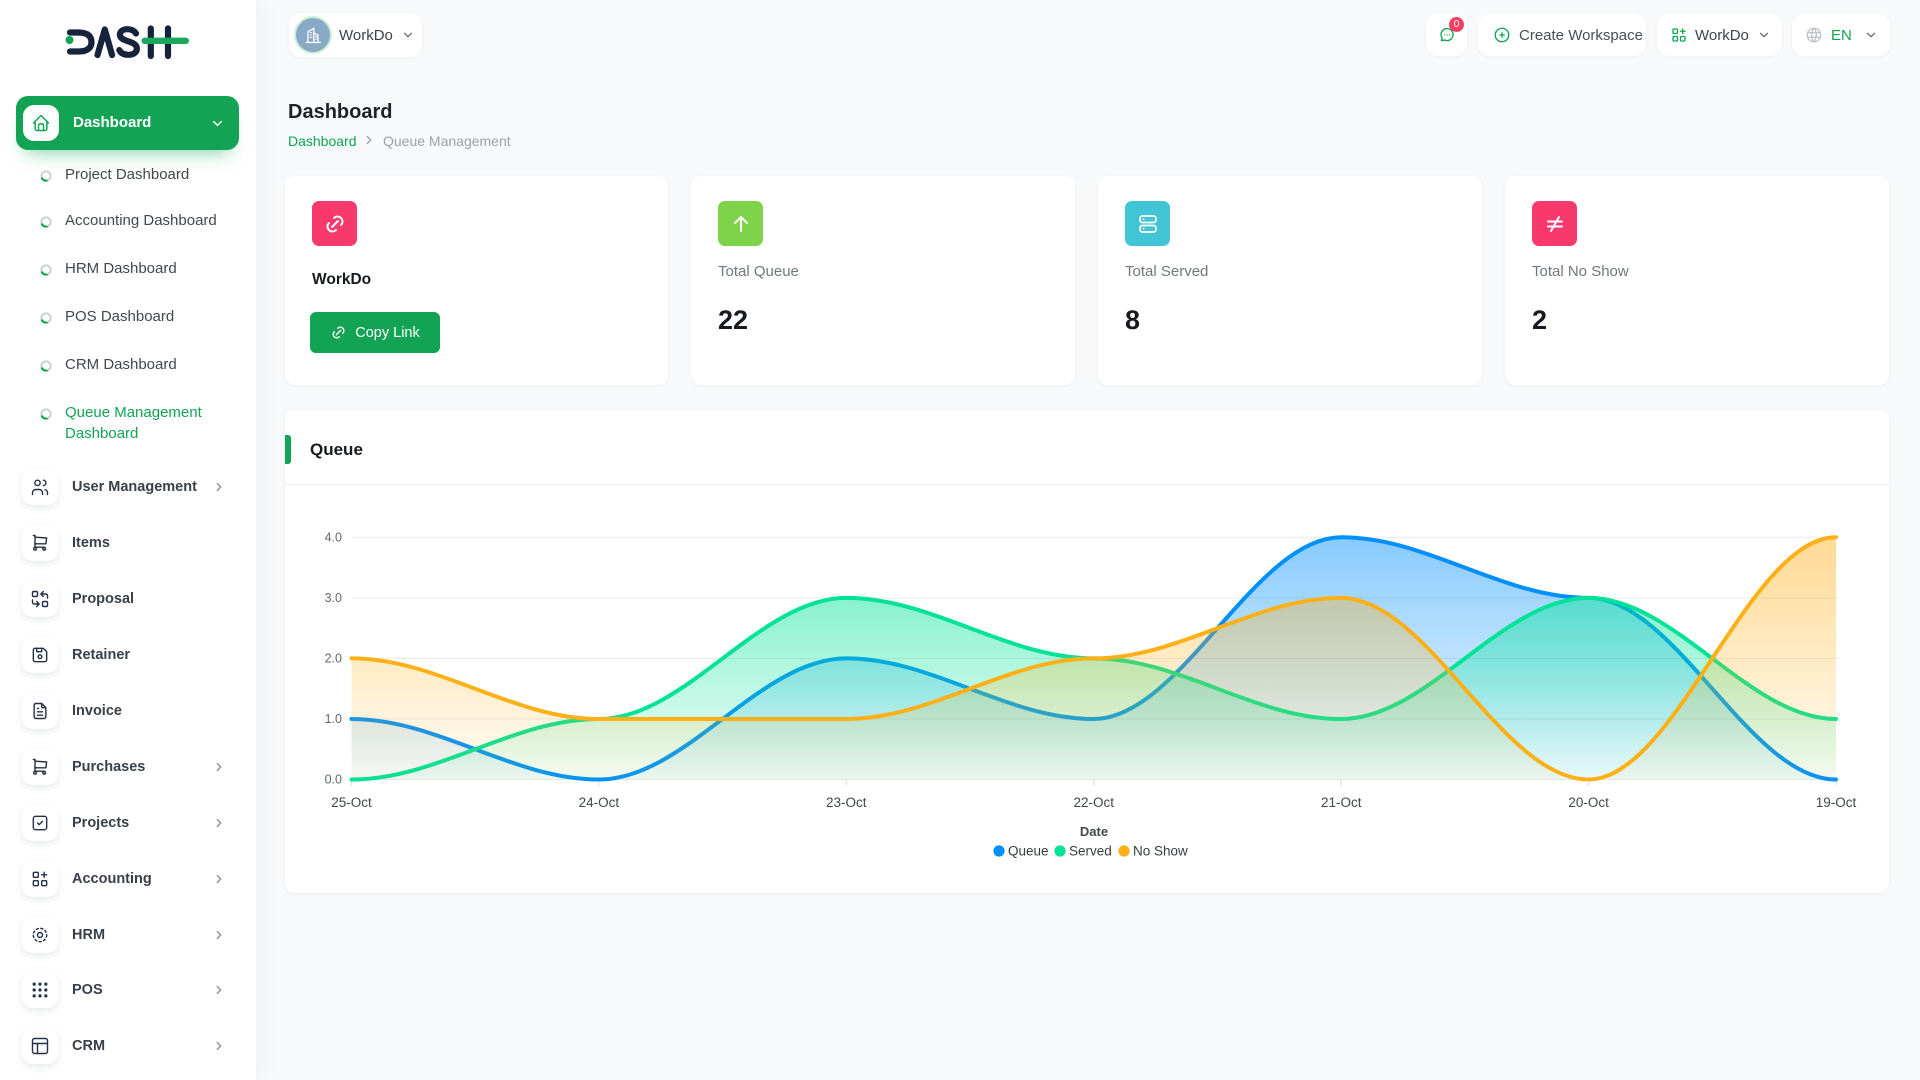  What do you see at coordinates (333, 538) in the screenshot?
I see `svg-text: 4.0` at bounding box center [333, 538].